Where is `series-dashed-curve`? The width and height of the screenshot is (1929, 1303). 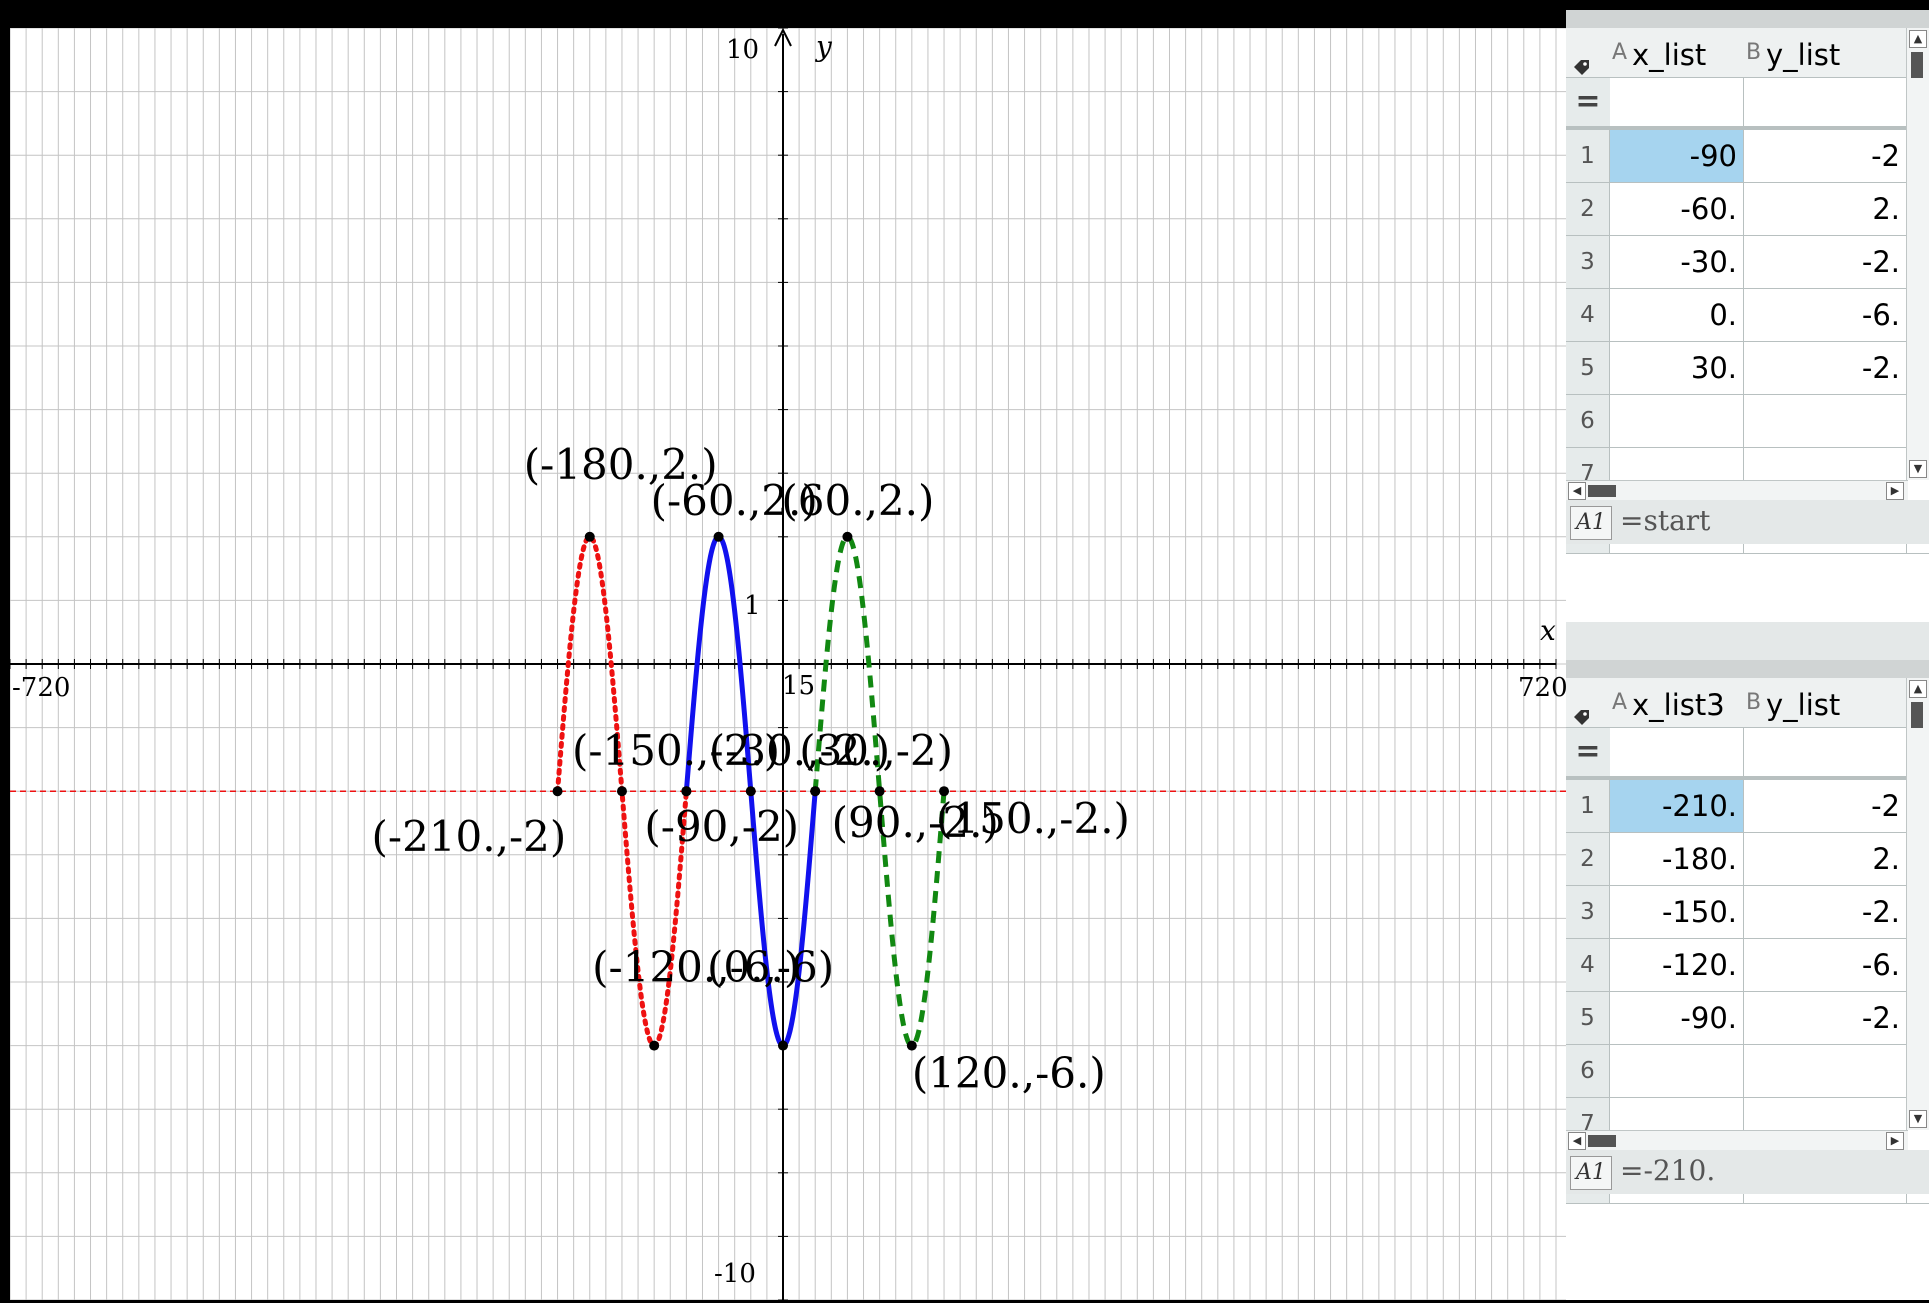 series-dashed-curve is located at coordinates (879, 791).